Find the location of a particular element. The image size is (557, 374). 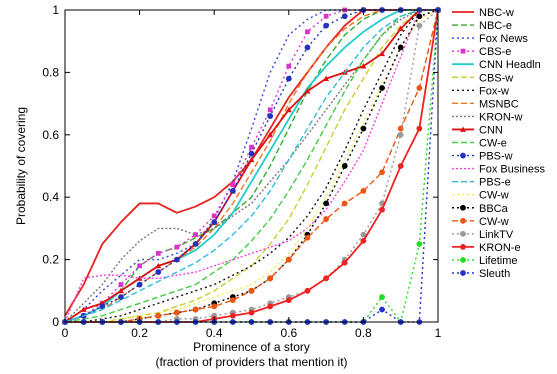

legend-item: Sleuth is located at coordinates (481, 274).